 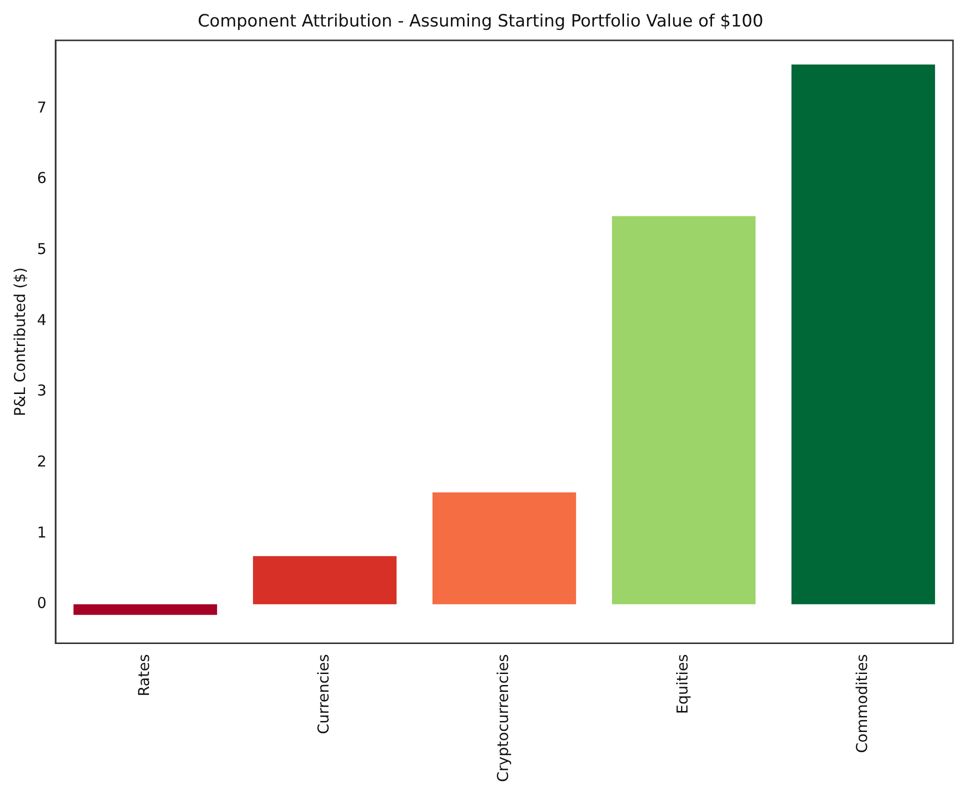 What do you see at coordinates (144, 675) in the screenshot?
I see `x-tick-label: Rates` at bounding box center [144, 675].